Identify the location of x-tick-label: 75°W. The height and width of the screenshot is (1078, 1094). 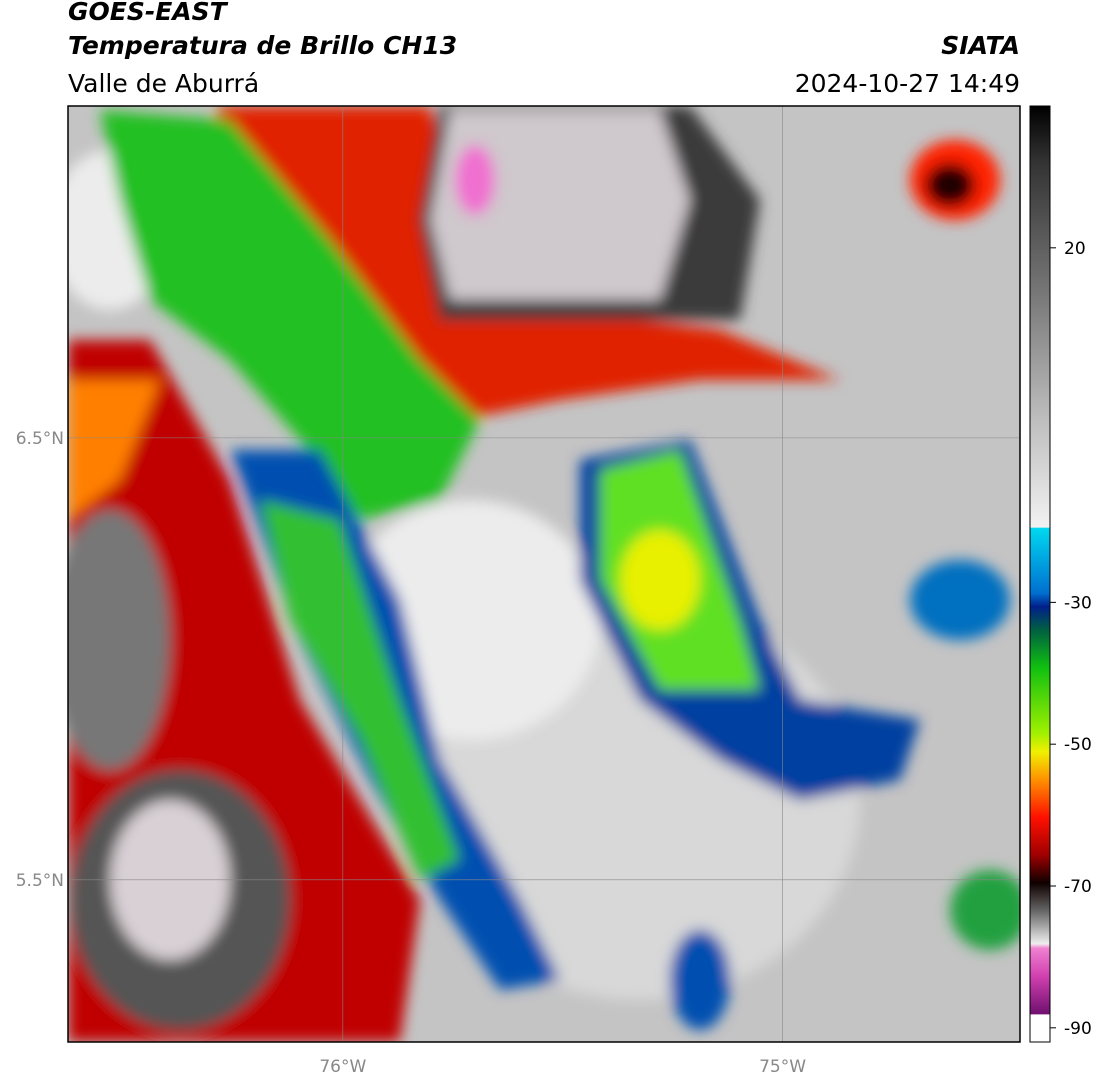
(782, 1067).